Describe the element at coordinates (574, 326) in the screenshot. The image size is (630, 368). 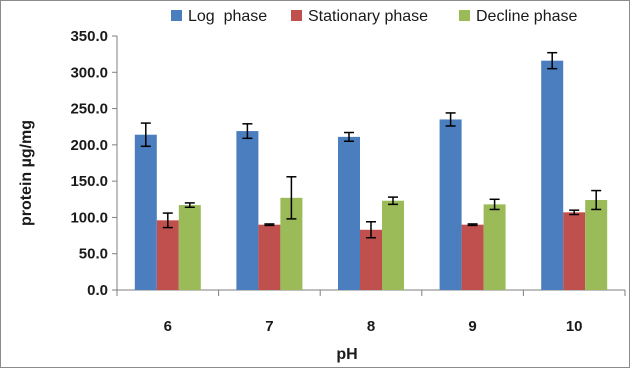
I see `x-tick-label: 10` at that location.